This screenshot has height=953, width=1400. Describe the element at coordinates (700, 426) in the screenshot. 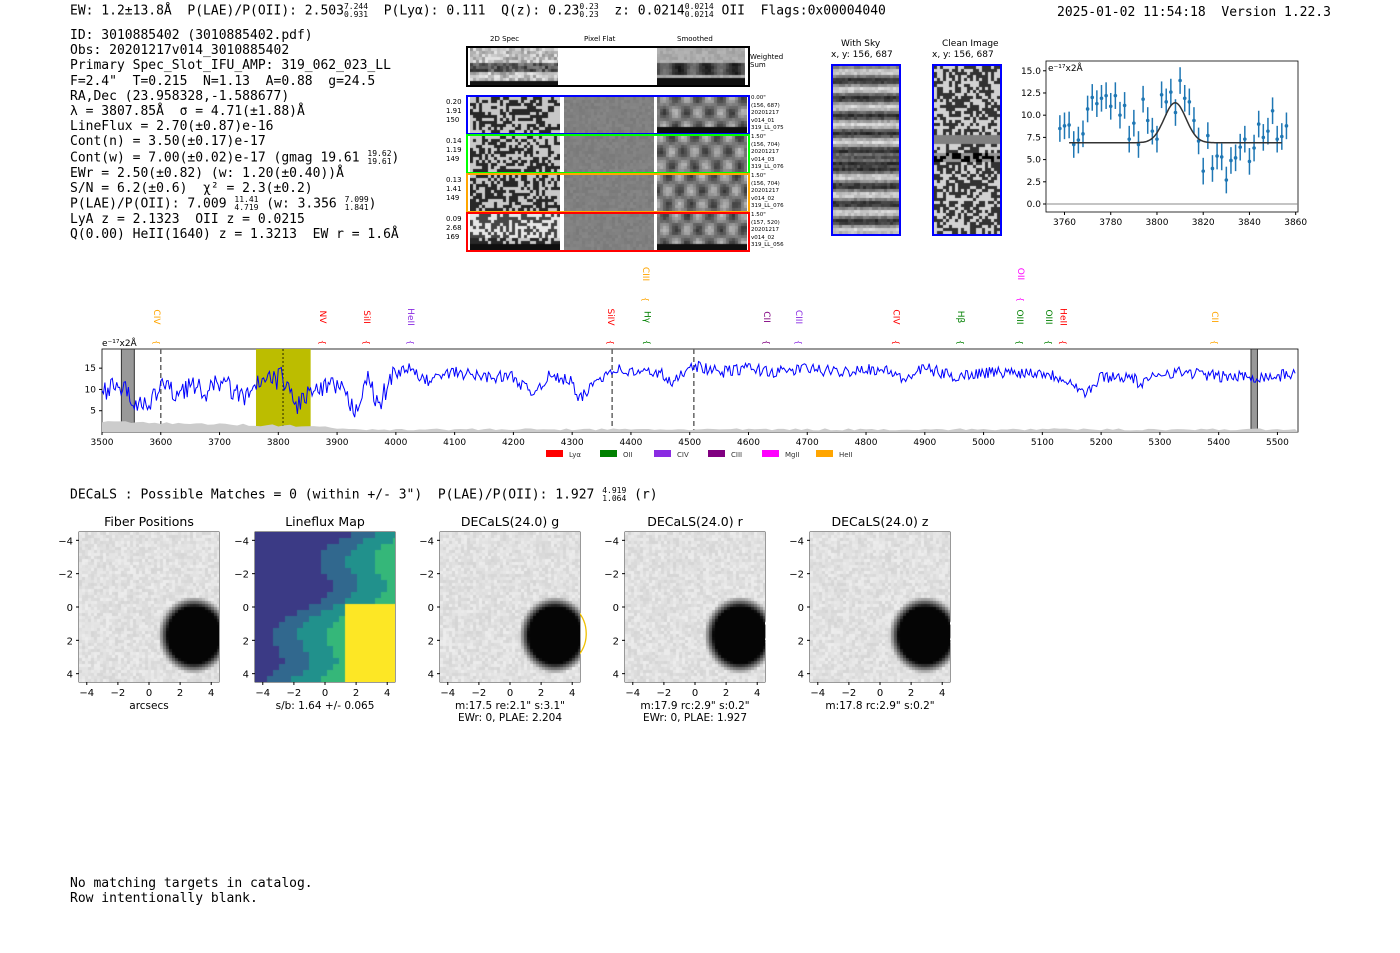

I see `sky-noise-fill` at that location.